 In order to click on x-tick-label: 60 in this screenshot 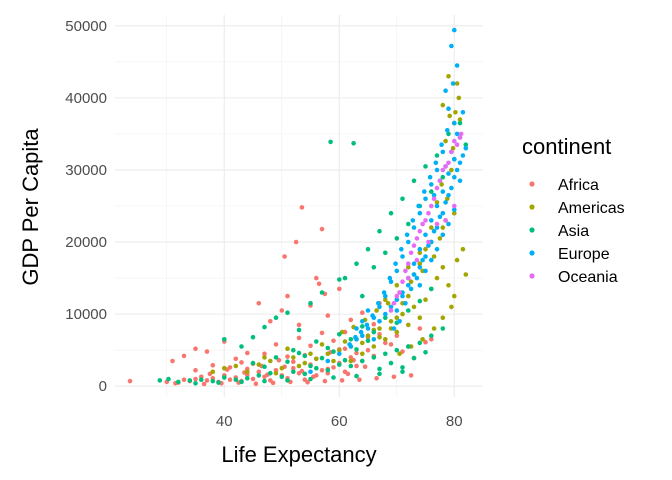, I will do `click(339, 421)`.